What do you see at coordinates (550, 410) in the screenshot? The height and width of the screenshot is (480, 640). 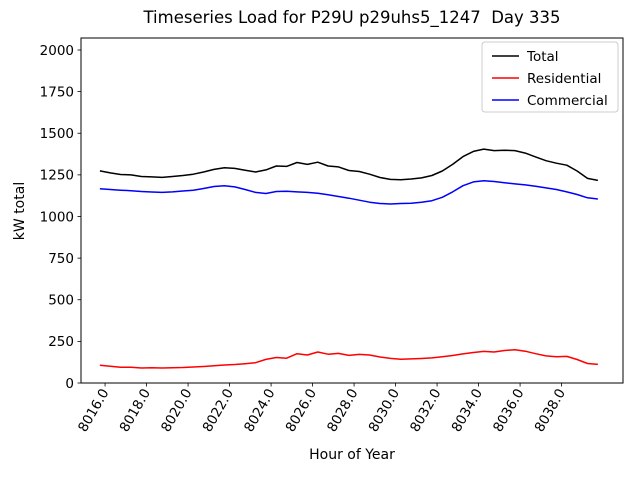 I see `x-tick-label: 8038.0` at bounding box center [550, 410].